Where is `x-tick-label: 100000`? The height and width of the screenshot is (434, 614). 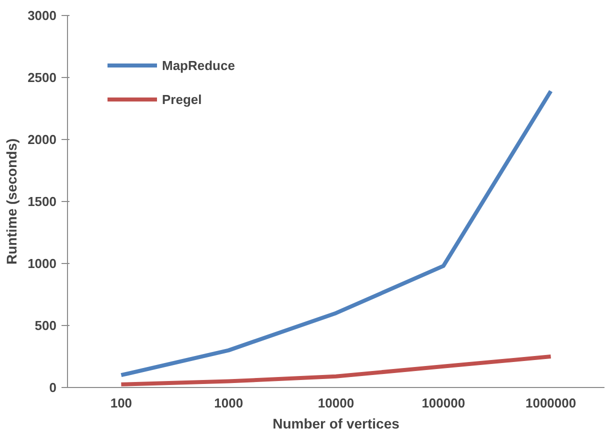 x-tick-label: 100000 is located at coordinates (444, 403).